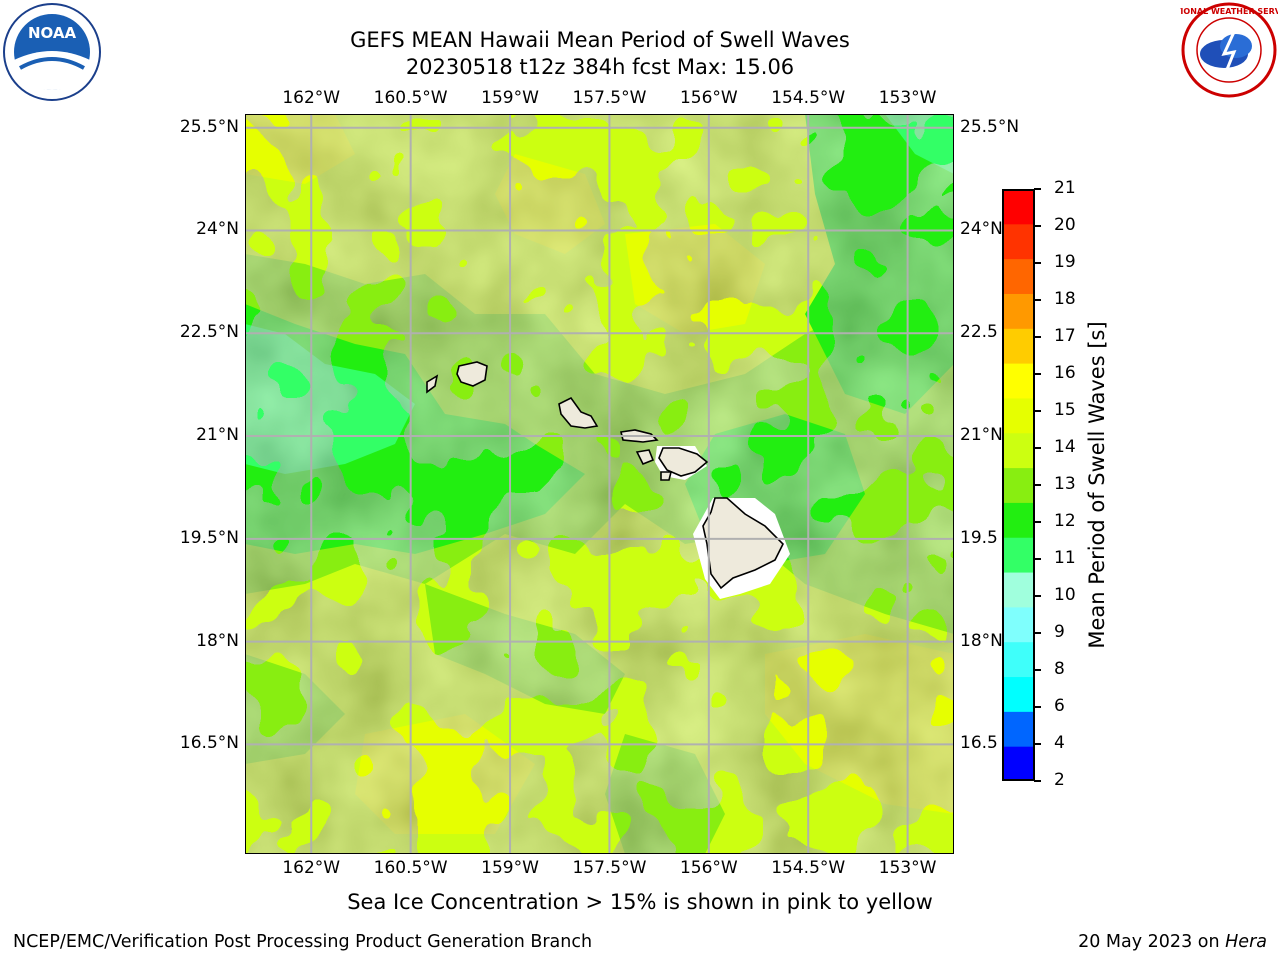  Describe the element at coordinates (1229, 11) in the screenshot. I see `svg-text: NATIONAL WEATHER SERVICE` at that location.